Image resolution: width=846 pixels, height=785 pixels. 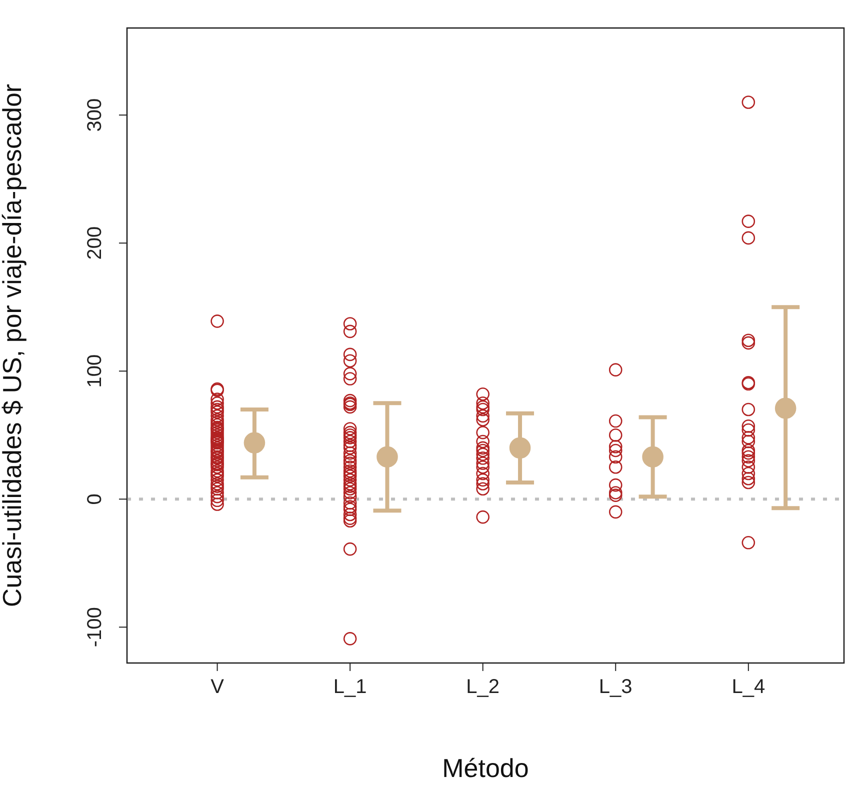 I want to click on x-tick-label: L_4, so click(x=749, y=687).